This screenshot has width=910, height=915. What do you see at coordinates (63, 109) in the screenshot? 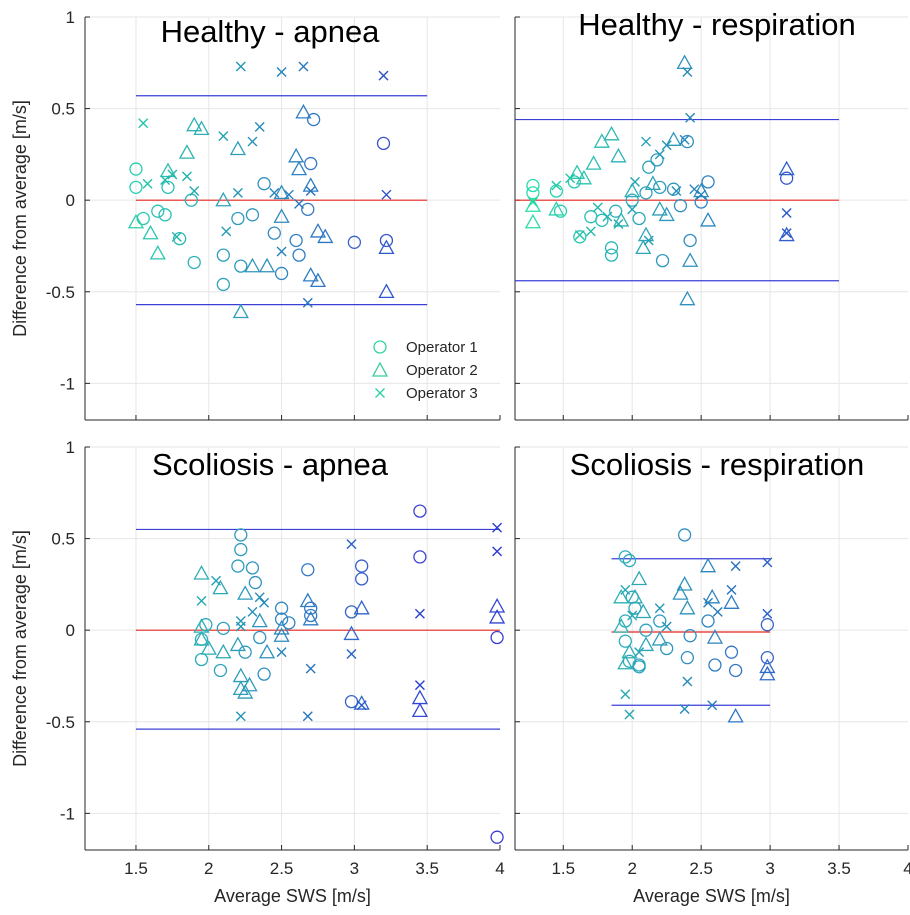
I see `y-tick-label: 0.5` at bounding box center [63, 109].